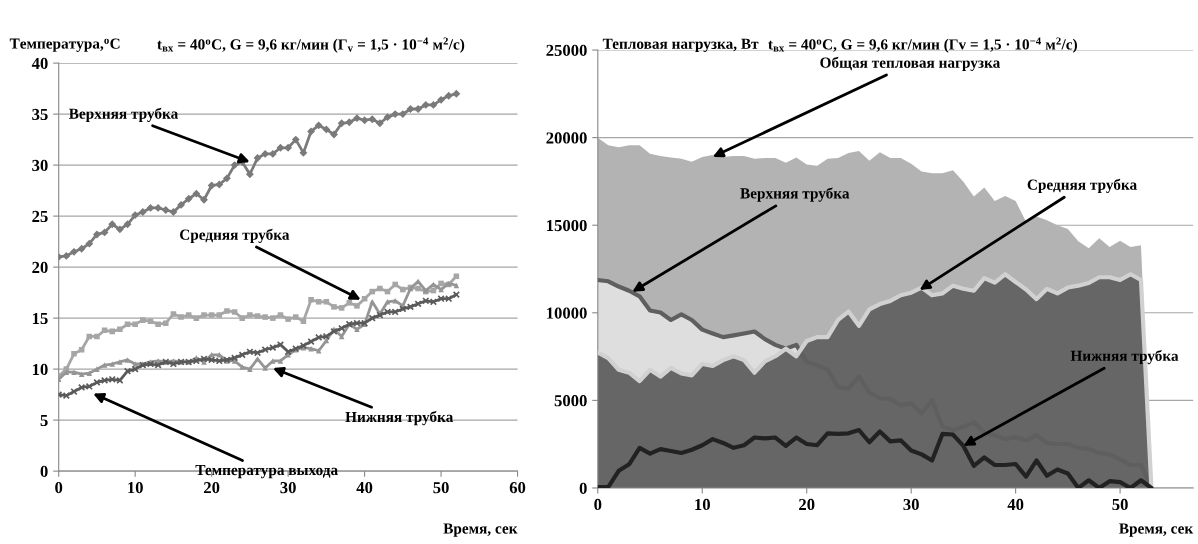  What do you see at coordinates (566, 50) in the screenshot?
I see `y-tick-label: 25000` at bounding box center [566, 50].